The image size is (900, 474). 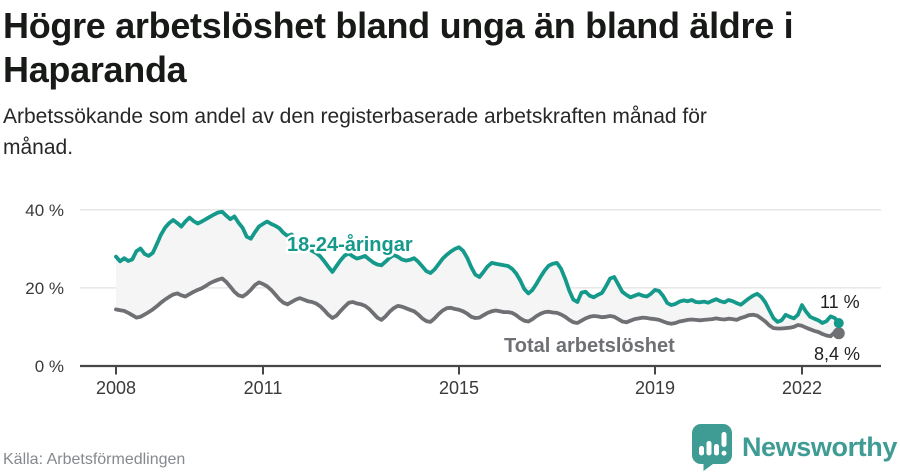 I want to click on title-line-2: Haparanda, so click(x=95, y=69).